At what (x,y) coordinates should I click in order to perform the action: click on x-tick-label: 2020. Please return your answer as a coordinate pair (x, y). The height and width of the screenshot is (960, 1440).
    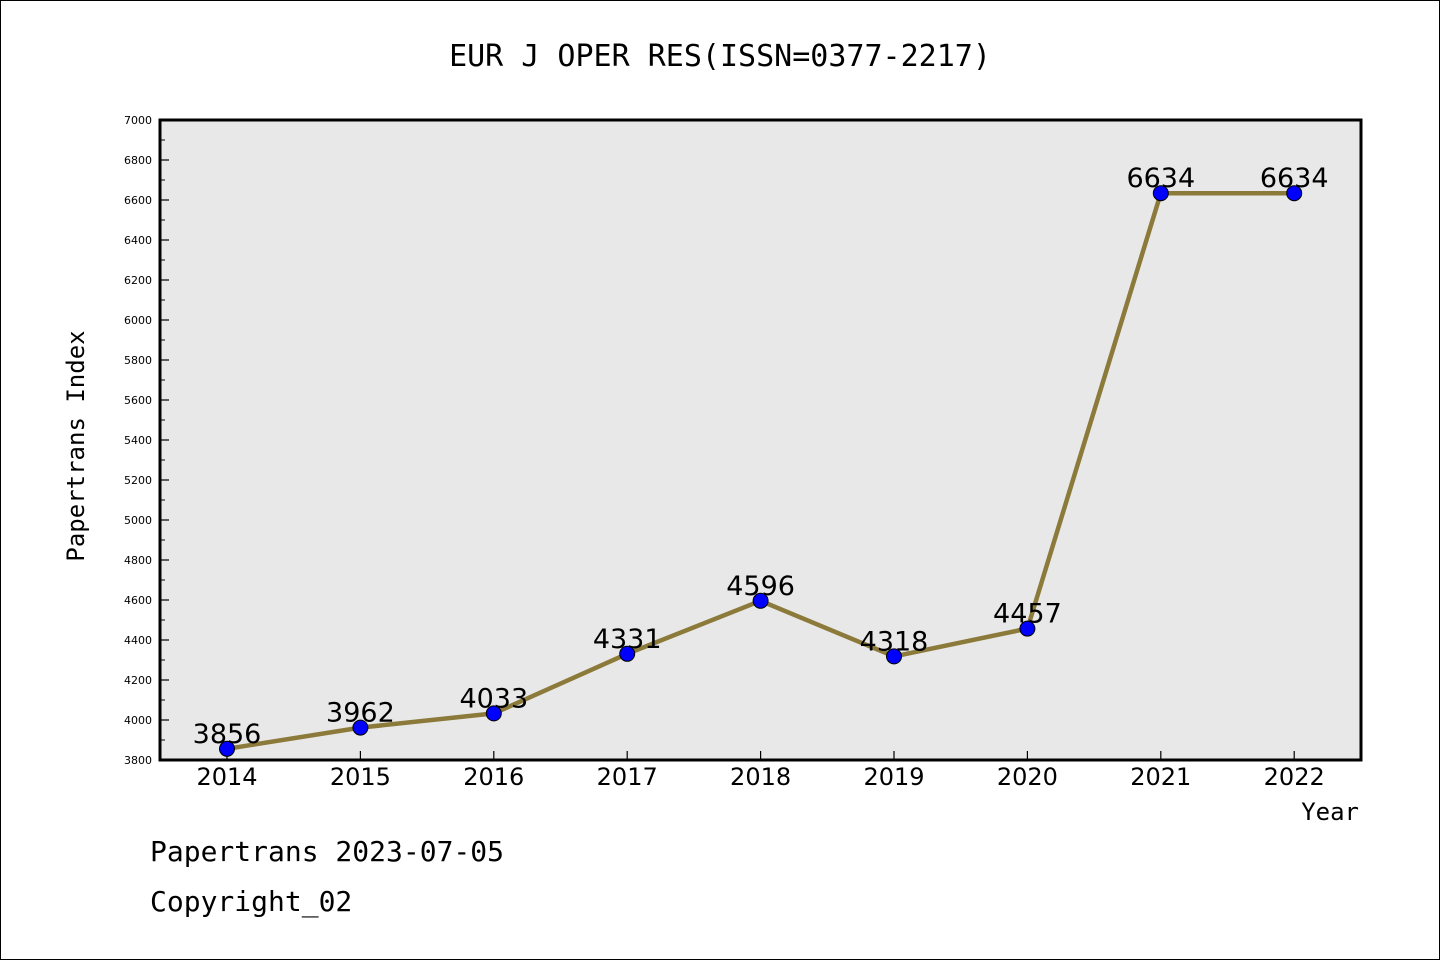
    Looking at the image, I should click on (1027, 777).